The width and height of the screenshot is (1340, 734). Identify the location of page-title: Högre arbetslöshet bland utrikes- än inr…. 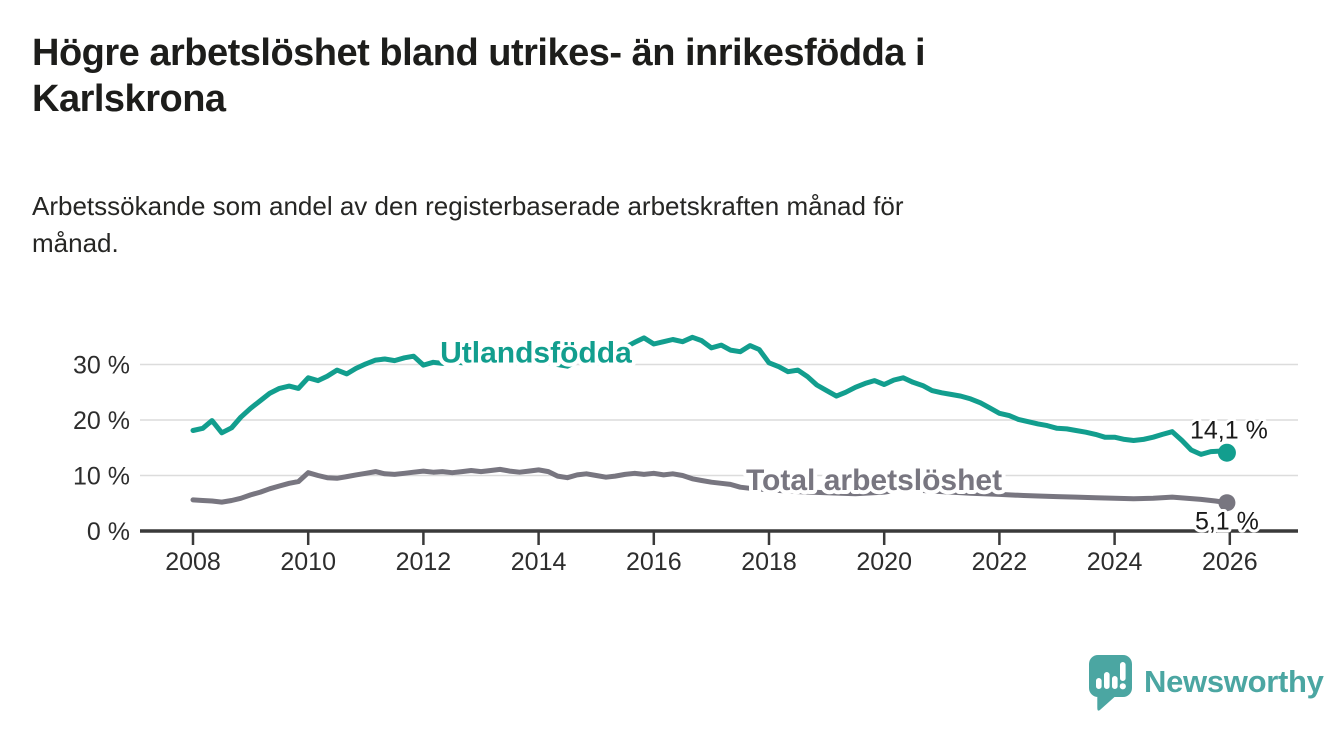
(672, 76).